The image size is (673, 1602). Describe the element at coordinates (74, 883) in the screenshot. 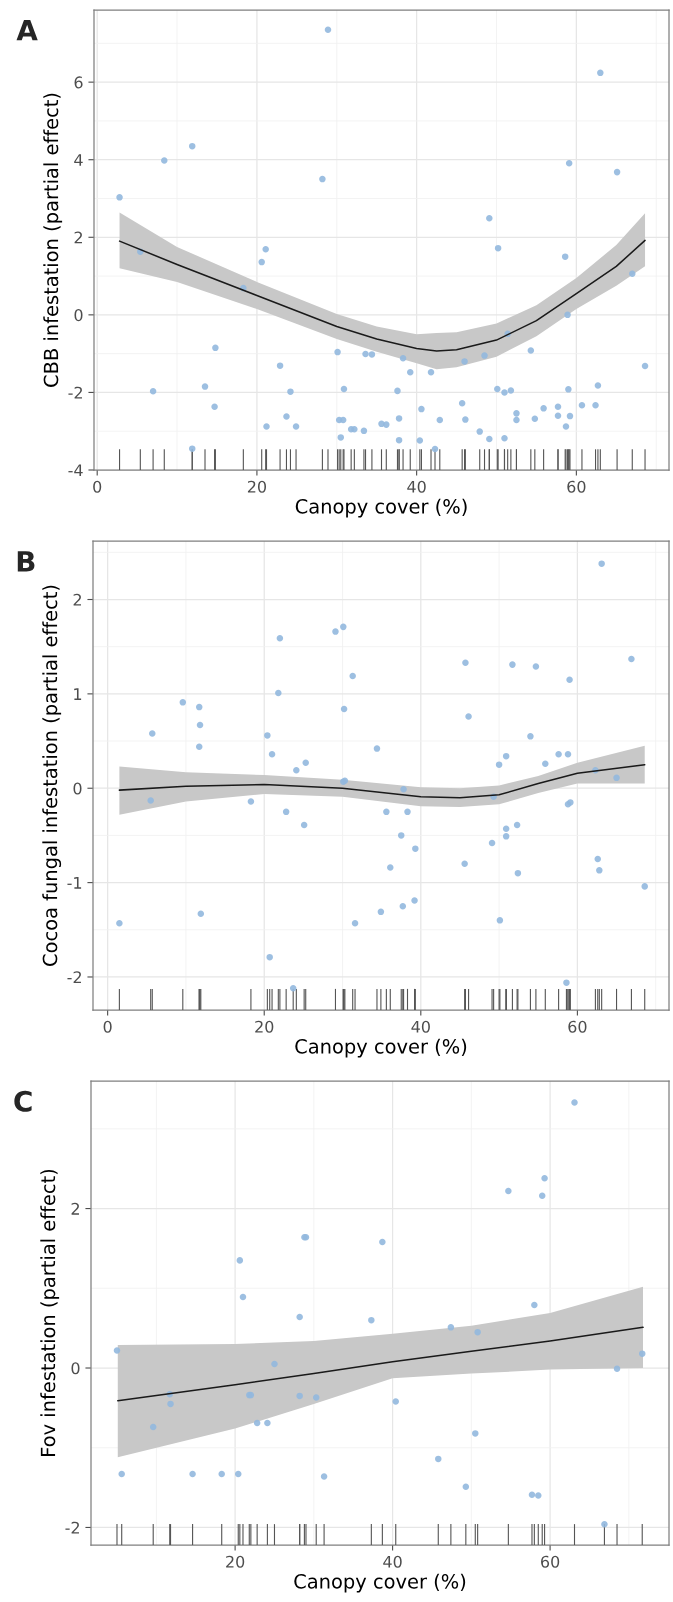

I see `y-tick-label: -1` at that location.